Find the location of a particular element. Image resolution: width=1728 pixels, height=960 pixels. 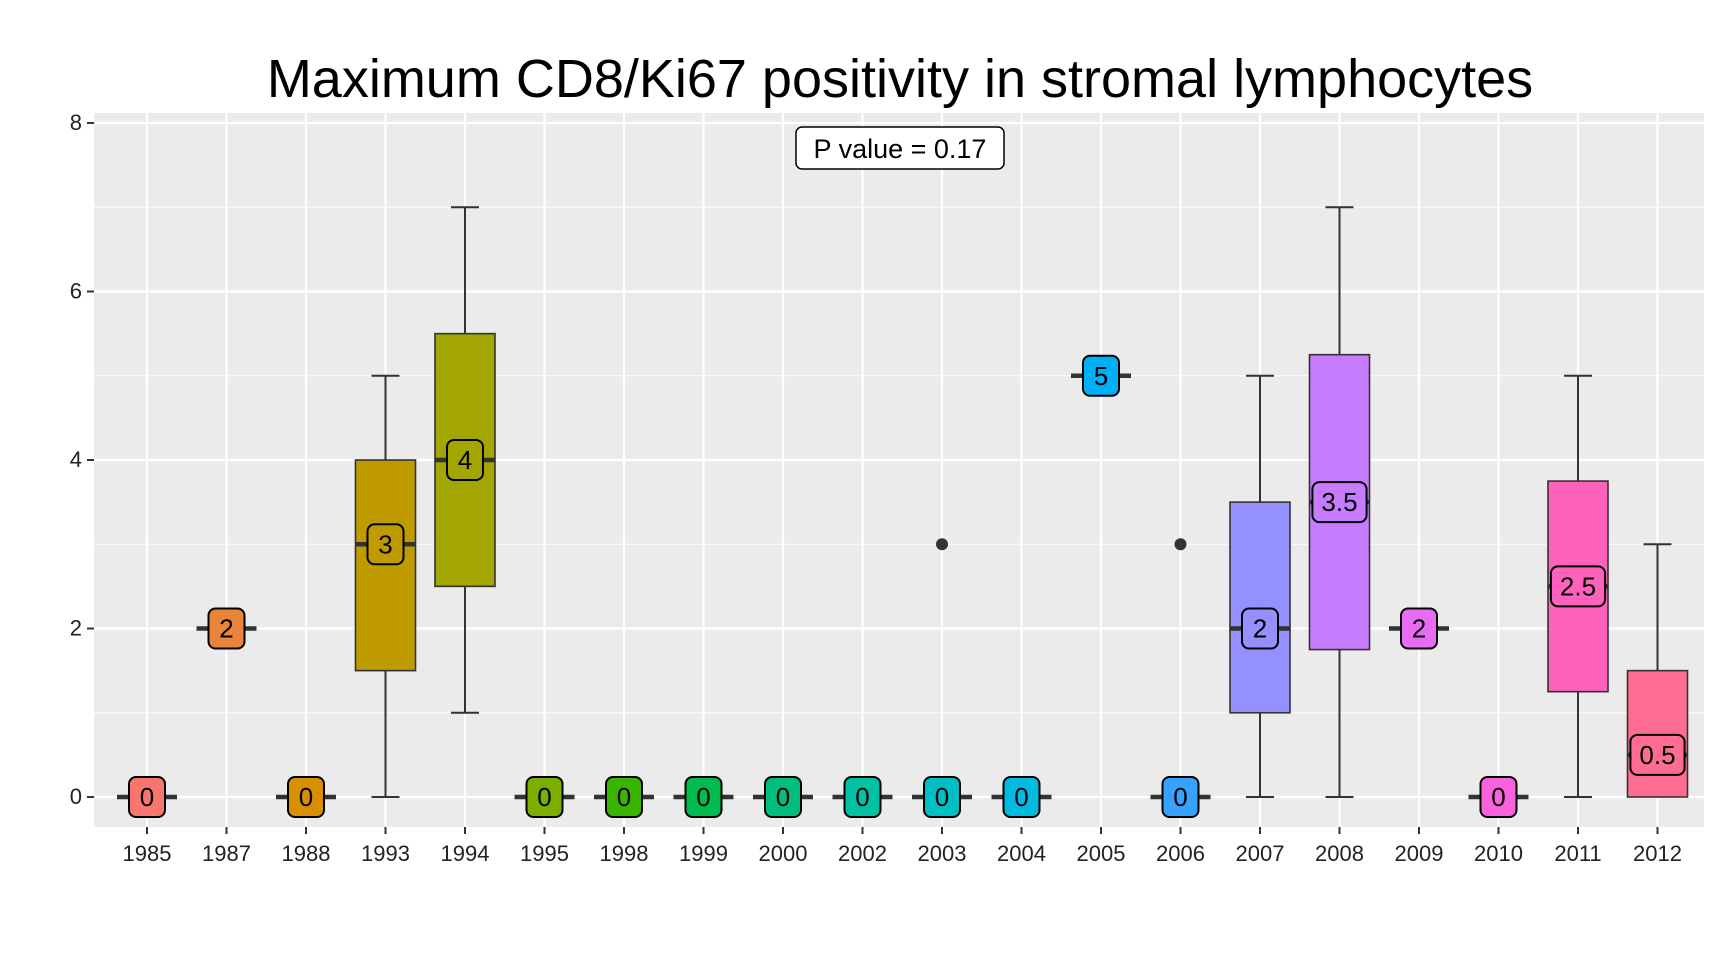

x-tick-label: 2005 is located at coordinates (1101, 853).